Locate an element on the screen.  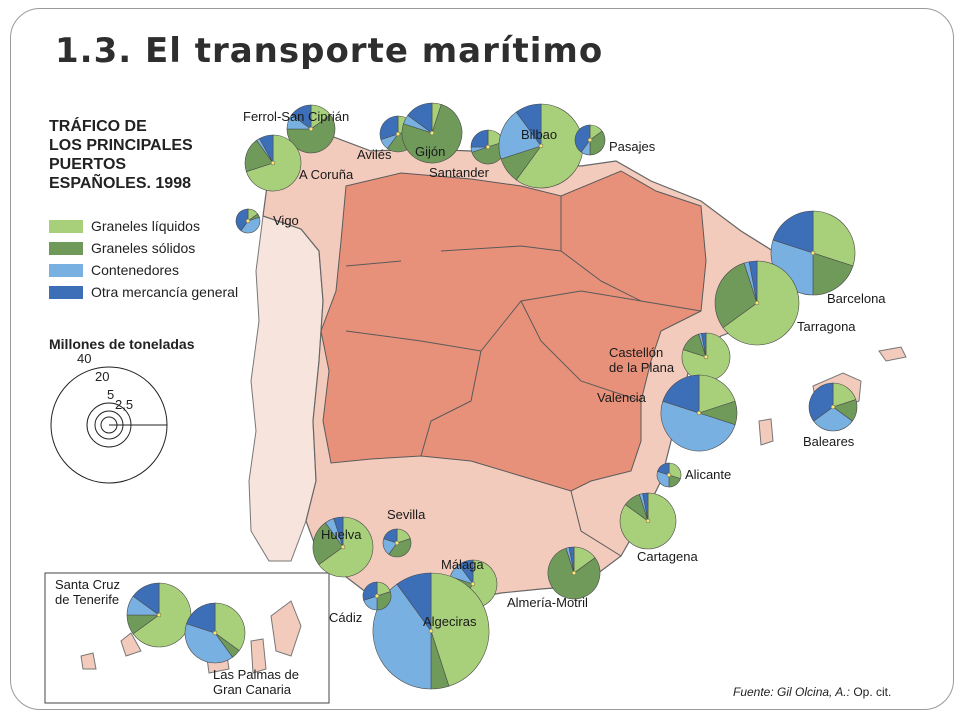
legend-title-line: LOS PRINCIPALES is located at coordinates (121, 145).